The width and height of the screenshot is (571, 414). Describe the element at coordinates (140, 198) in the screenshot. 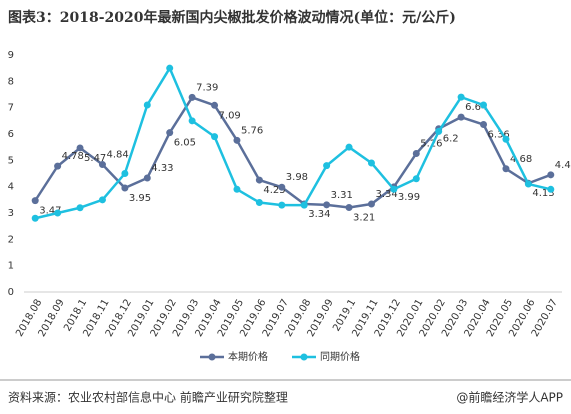

I see `value-label: 3.95` at that location.